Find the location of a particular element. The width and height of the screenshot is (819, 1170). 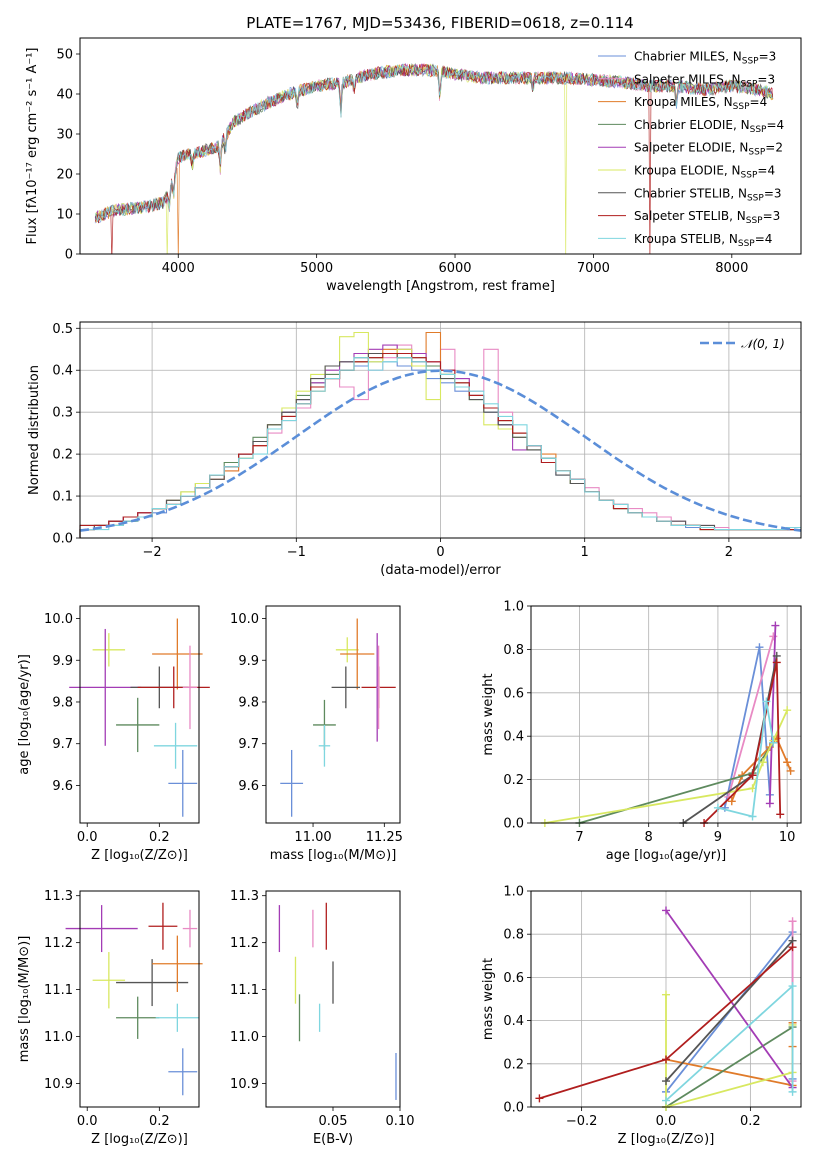

mass-vs-EBV-ytick-label: 10.9 is located at coordinates (244, 1084).